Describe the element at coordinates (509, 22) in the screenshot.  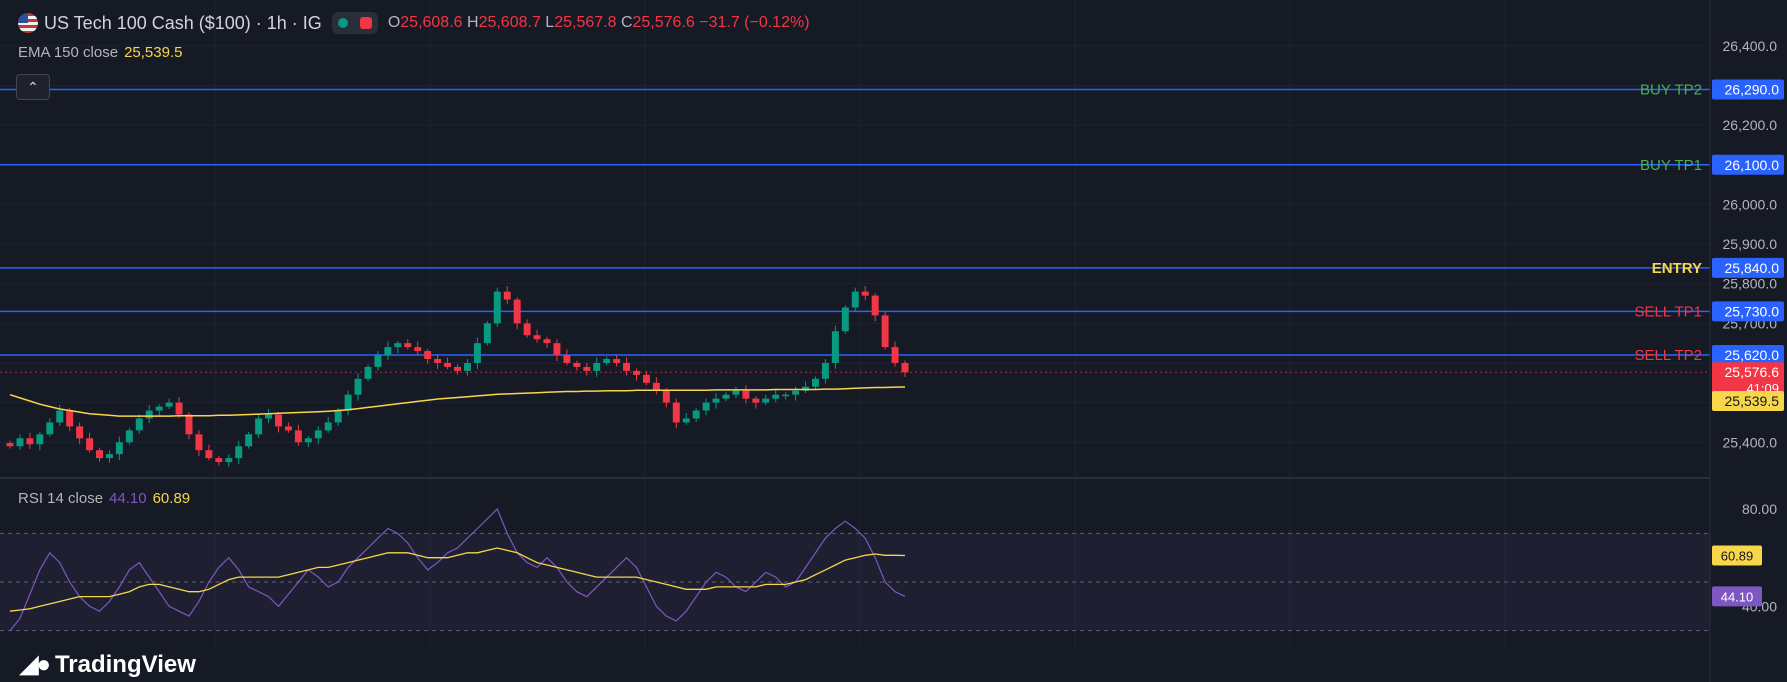
I see `high-value: 25,608.7` at that location.